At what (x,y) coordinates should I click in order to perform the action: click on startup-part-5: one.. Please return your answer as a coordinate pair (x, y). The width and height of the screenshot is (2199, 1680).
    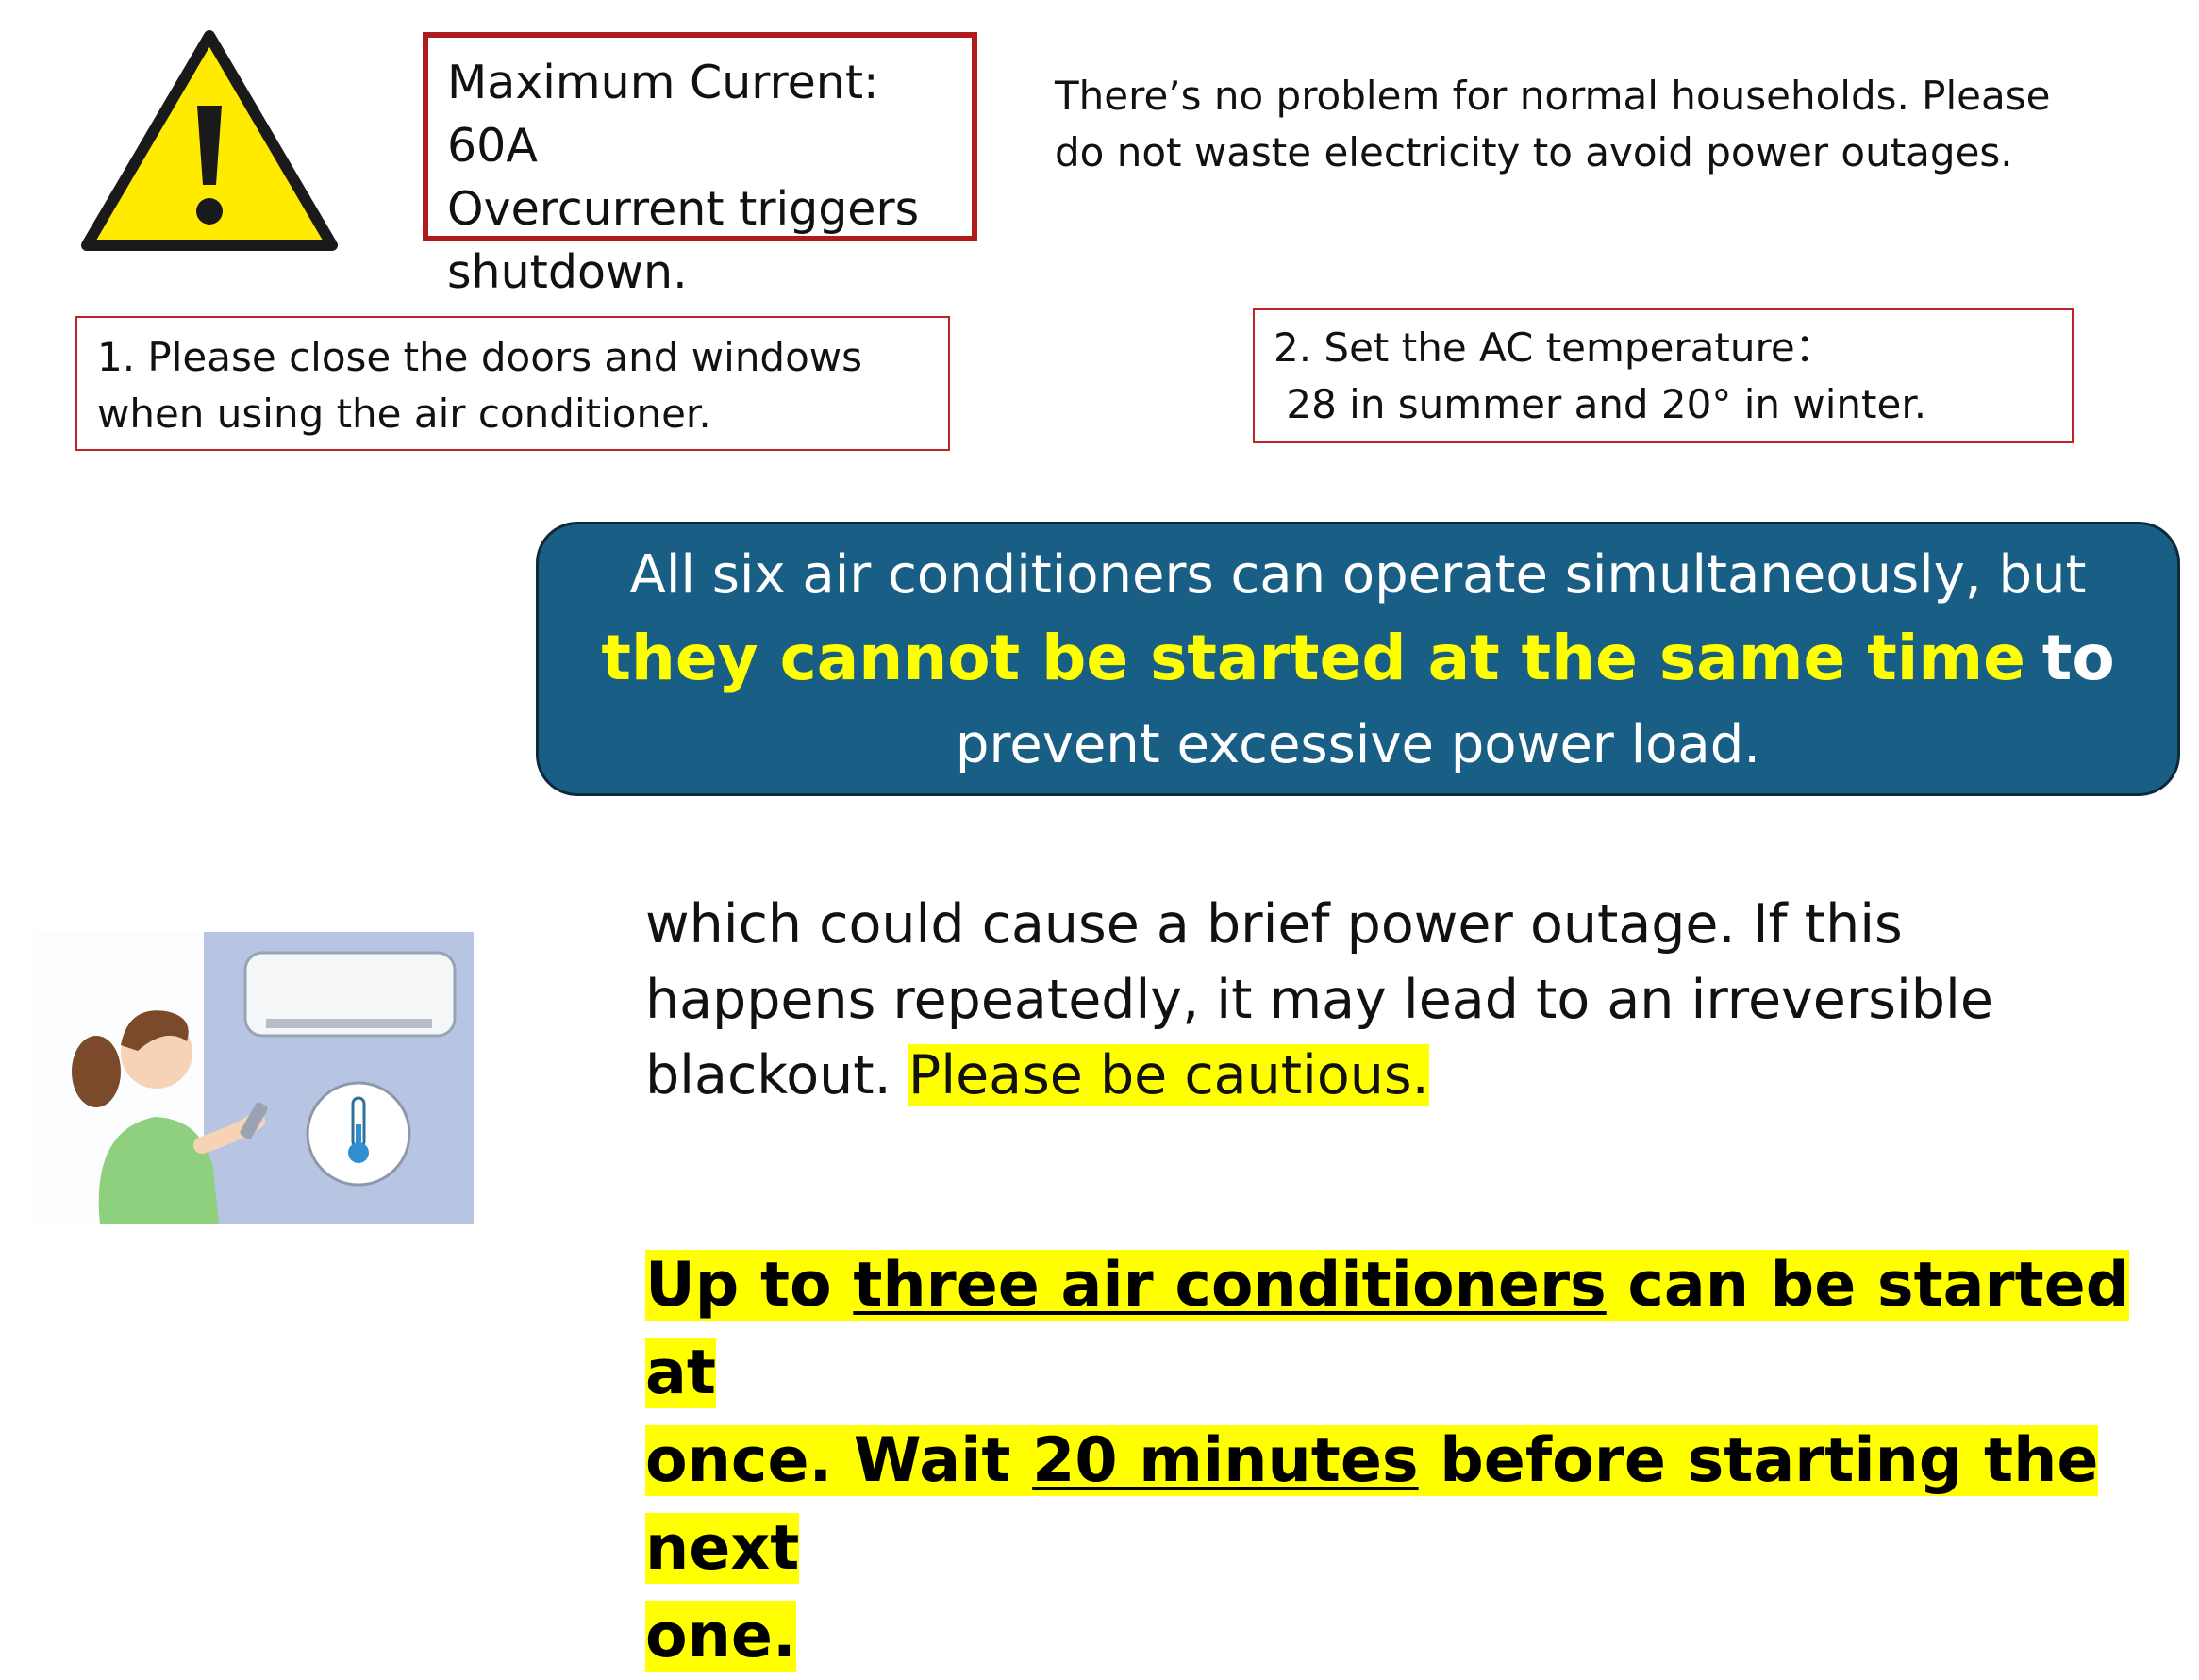
    Looking at the image, I should click on (721, 1636).